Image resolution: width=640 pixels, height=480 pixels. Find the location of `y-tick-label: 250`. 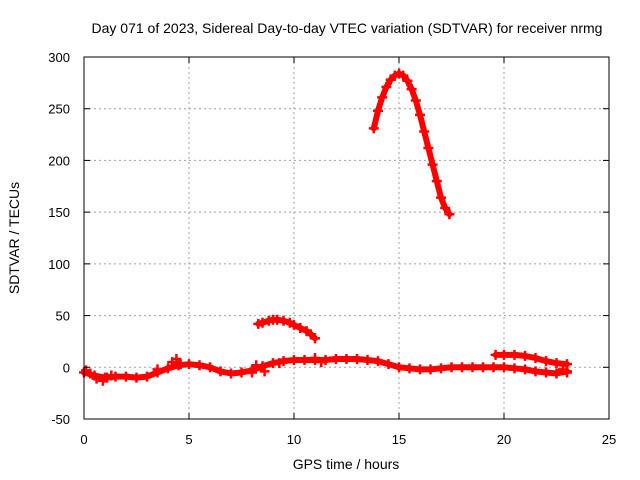

y-tick-label: 250 is located at coordinates (59, 109).